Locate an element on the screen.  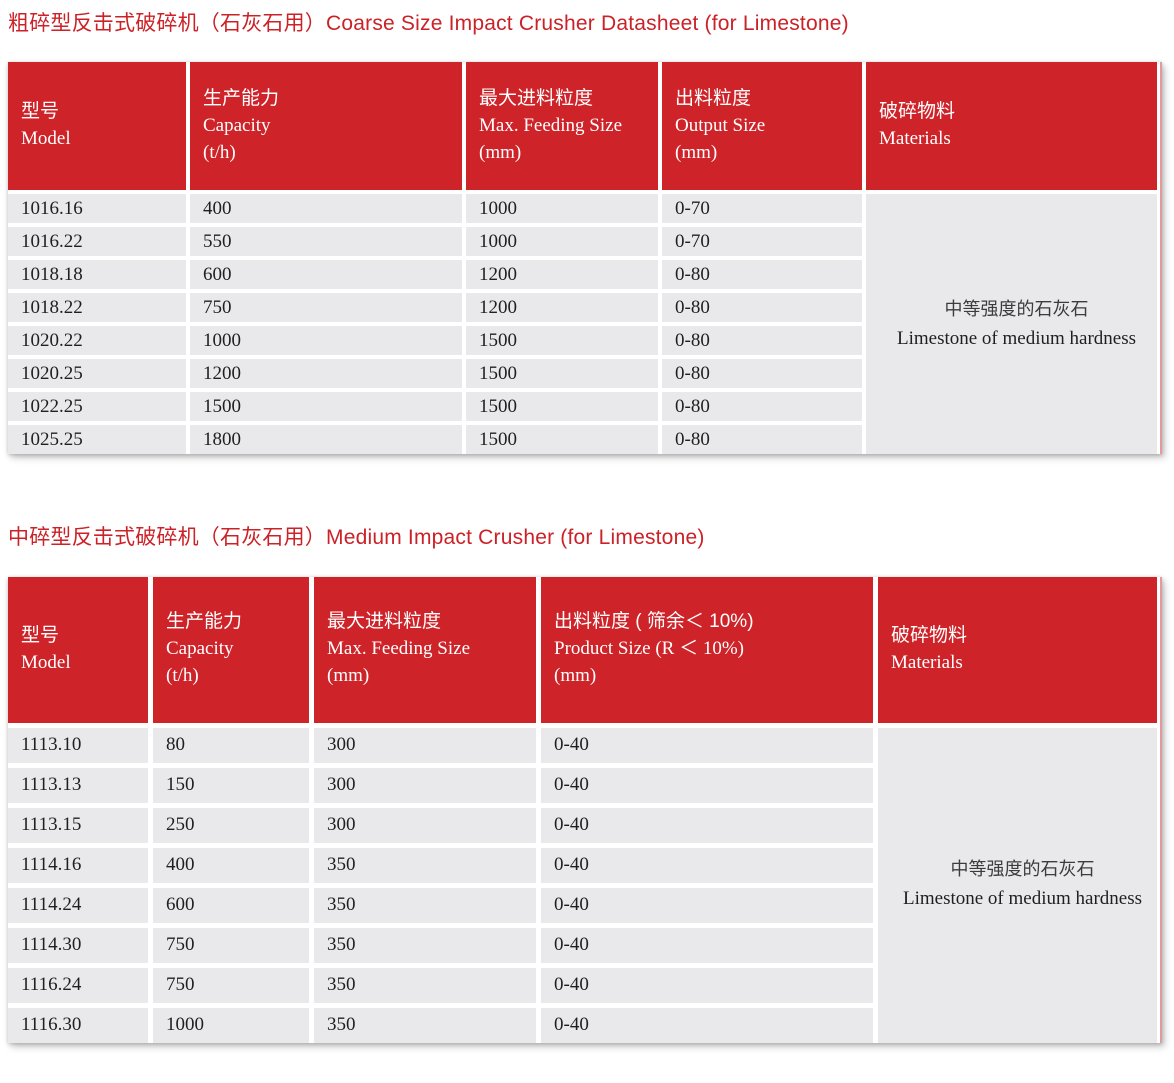
cell-model: 1022.25 is located at coordinates (97, 407).